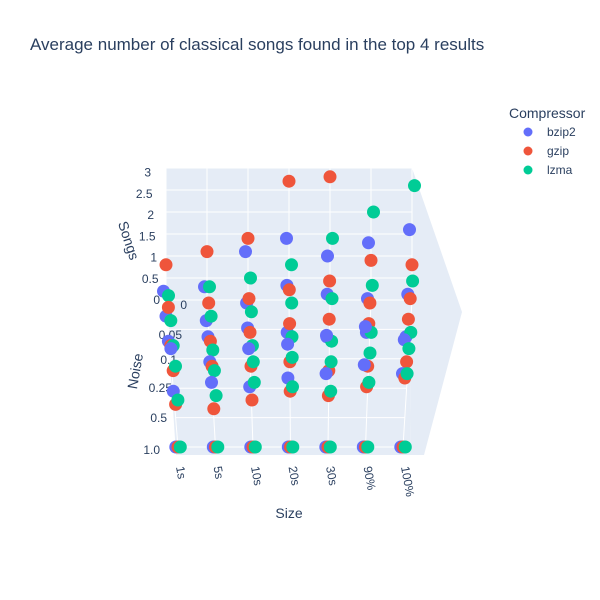 The height and width of the screenshot is (600, 600). Describe the element at coordinates (181, 472) in the screenshot. I see `x-tick-label: 1s` at that location.